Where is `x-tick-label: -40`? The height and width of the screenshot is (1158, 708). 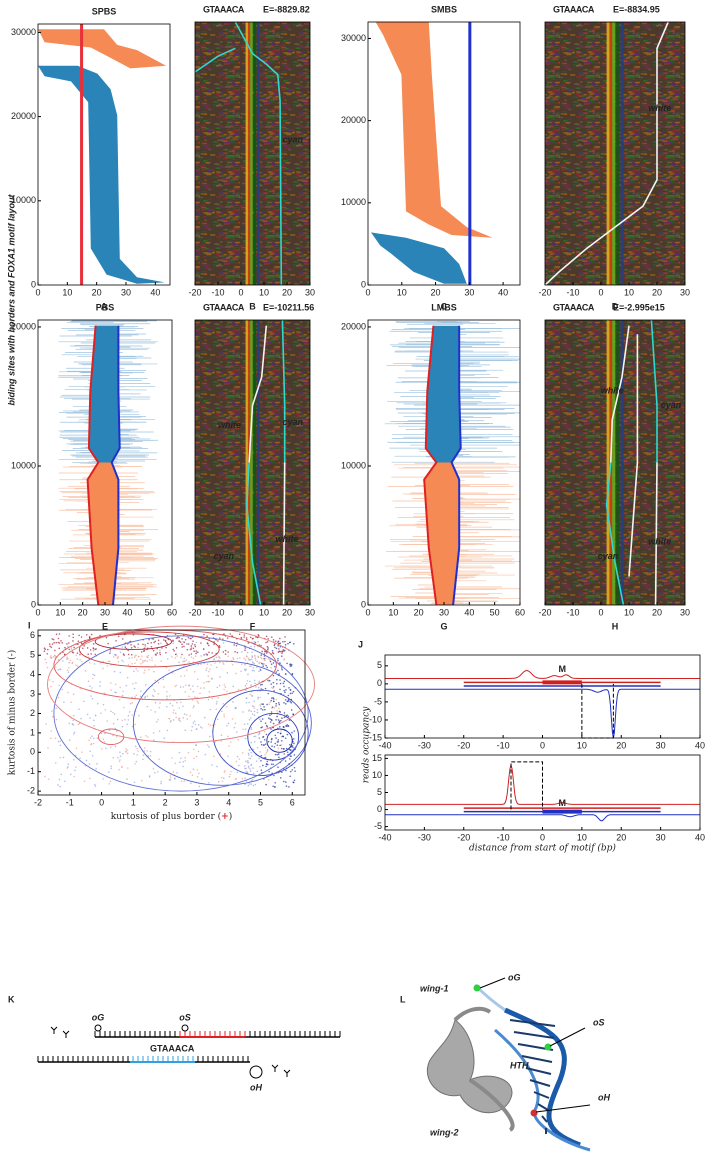 x-tick-label: -40 is located at coordinates (384, 837).